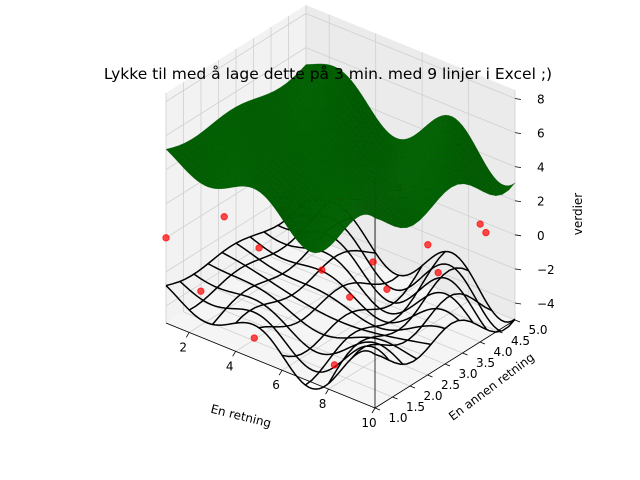 The width and height of the screenshot is (640, 480). What do you see at coordinates (450, 385) in the screenshot?
I see `y-tick-label: 2.5` at bounding box center [450, 385].